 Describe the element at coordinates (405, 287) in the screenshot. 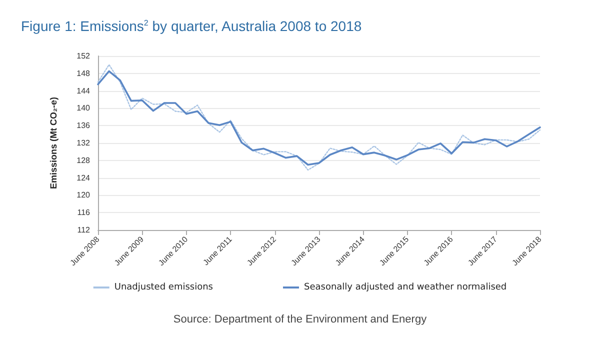

I see `legend-label: Seasonally adjusted and weather normalised` at that location.